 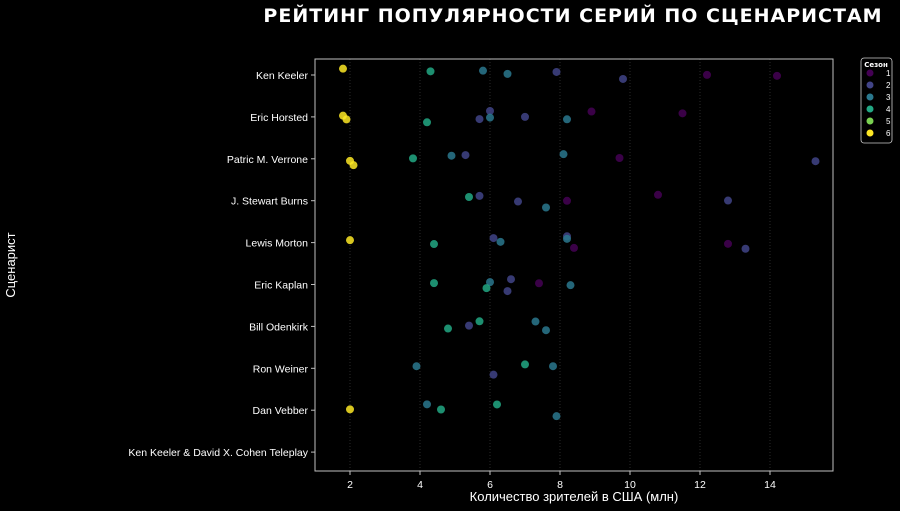 What do you see at coordinates (630, 485) in the screenshot?
I see `x-tick-label: 10` at bounding box center [630, 485].